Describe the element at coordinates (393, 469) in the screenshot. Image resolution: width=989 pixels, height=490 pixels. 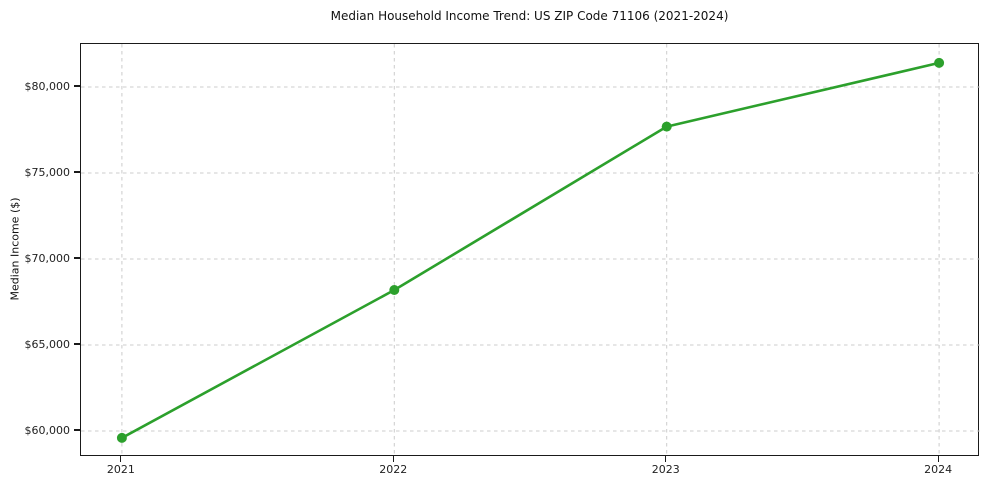
I see `x-tick-label: 2022` at that location.